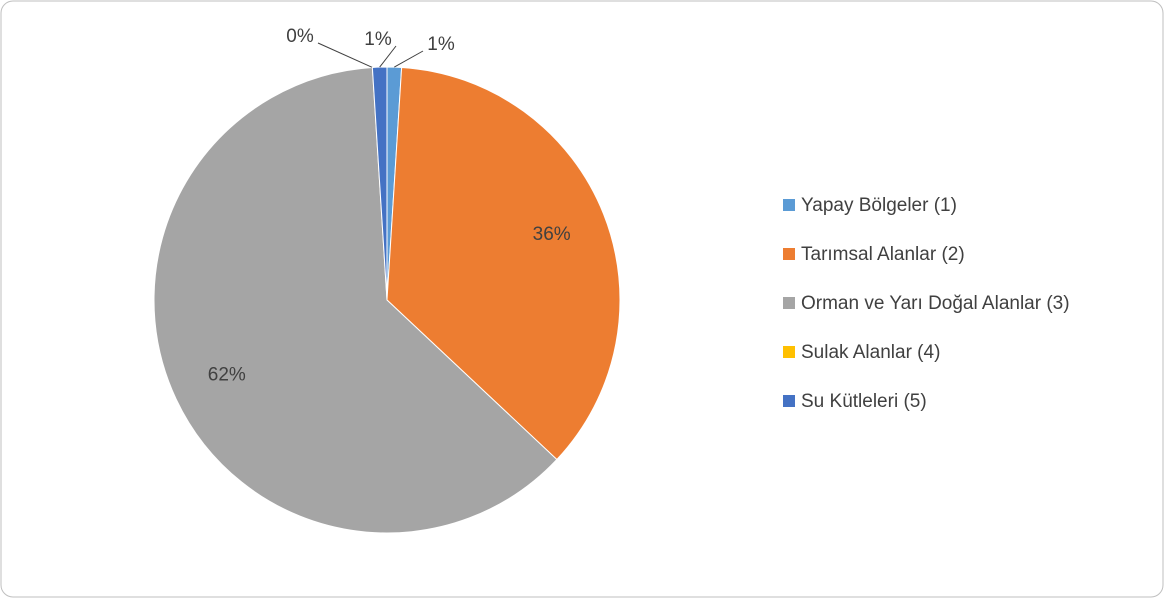  I want to click on pie-slice, so click(503, 263).